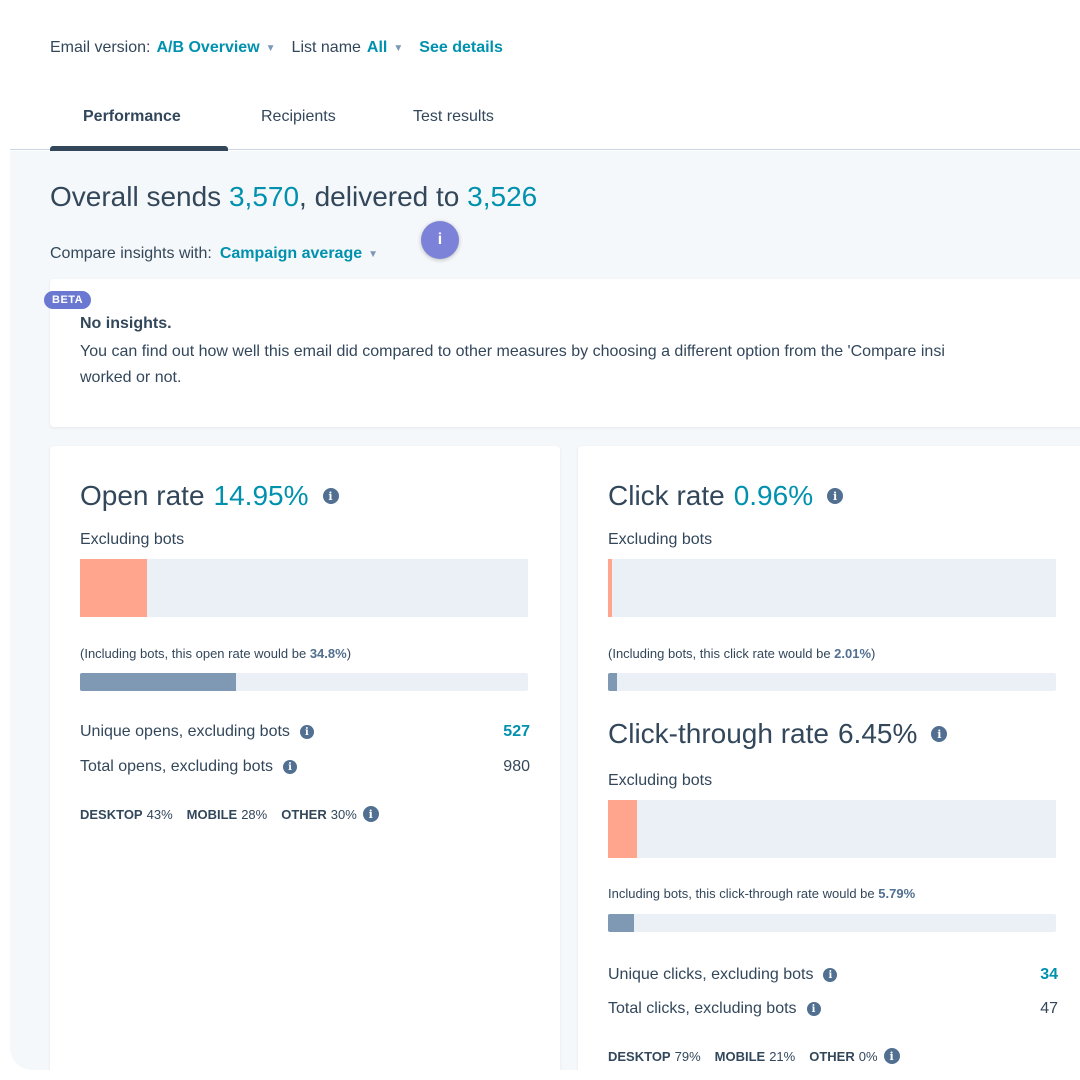 This screenshot has width=1080, height=1080. What do you see at coordinates (832, 829) in the screenshot?
I see `ctr-bar` at bounding box center [832, 829].